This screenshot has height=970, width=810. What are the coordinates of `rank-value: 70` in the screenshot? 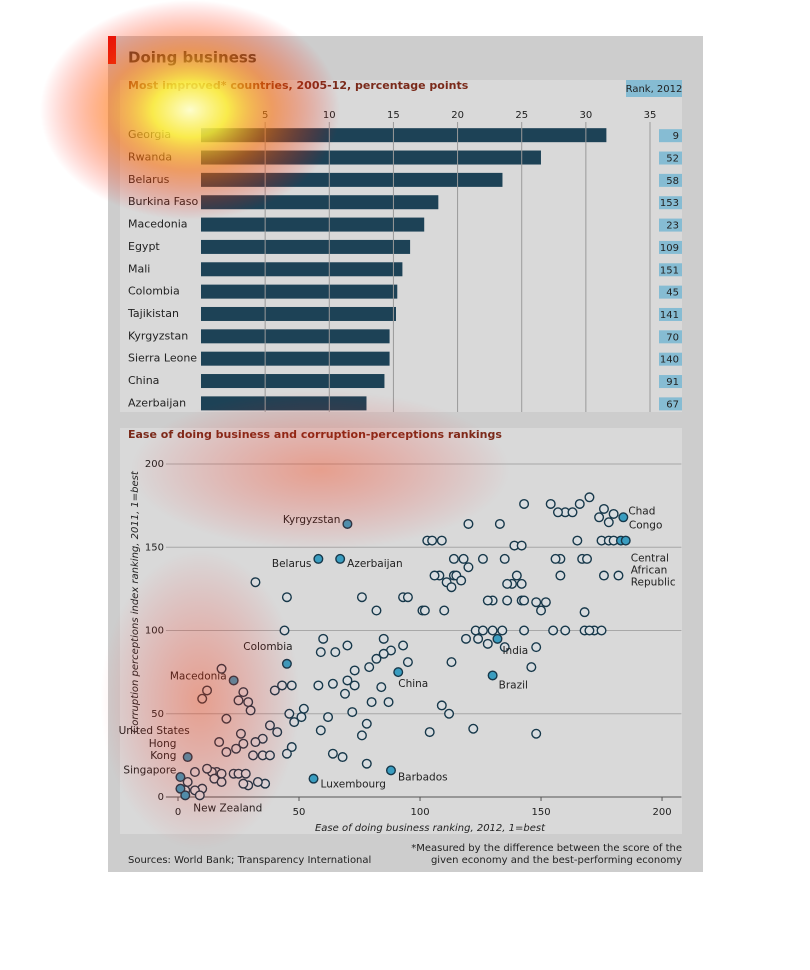 It's located at (672, 337).